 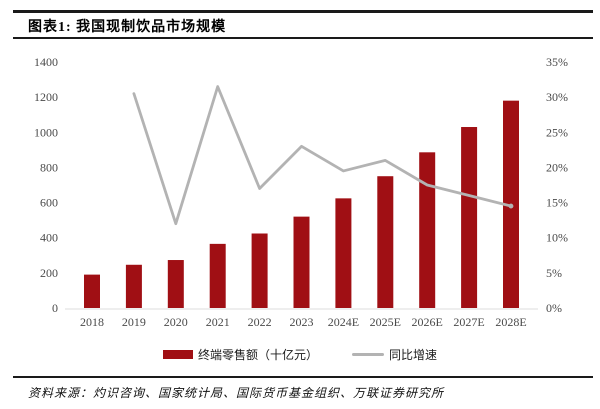 What do you see at coordinates (49, 167) in the screenshot?
I see `svg-text: 800` at bounding box center [49, 167].